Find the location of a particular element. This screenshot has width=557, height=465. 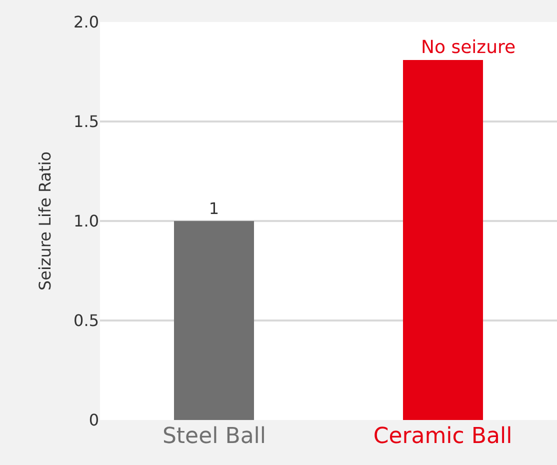

y-tick-label: 0 is located at coordinates (93, 420).